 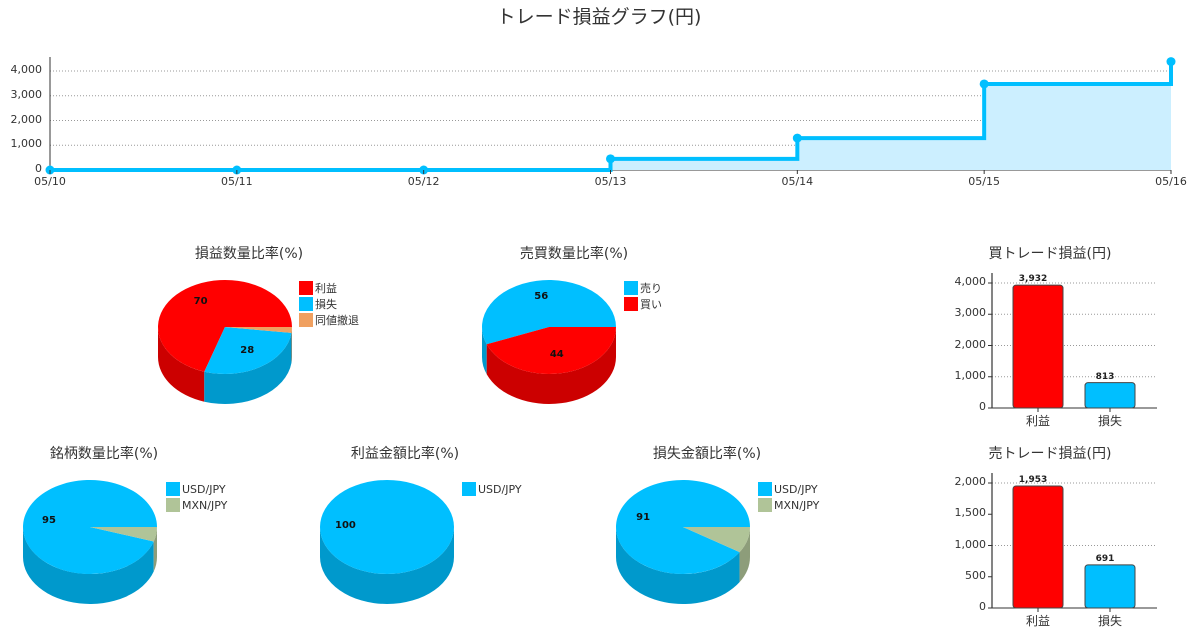 What do you see at coordinates (89, 542) in the screenshot?
I see `pie-symbol_count` at bounding box center [89, 542].